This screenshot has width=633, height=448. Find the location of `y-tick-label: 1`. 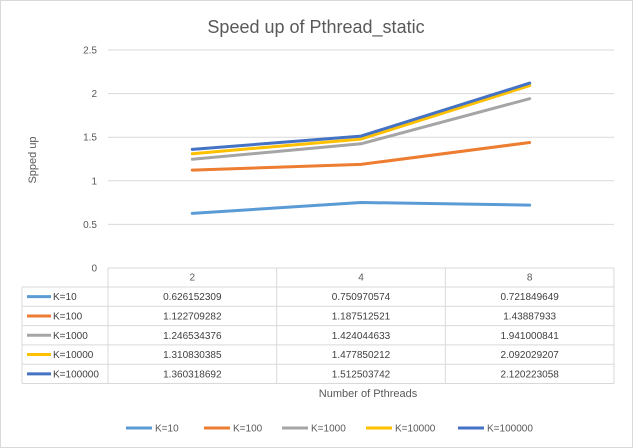

y-tick-label: 1 is located at coordinates (94, 181).